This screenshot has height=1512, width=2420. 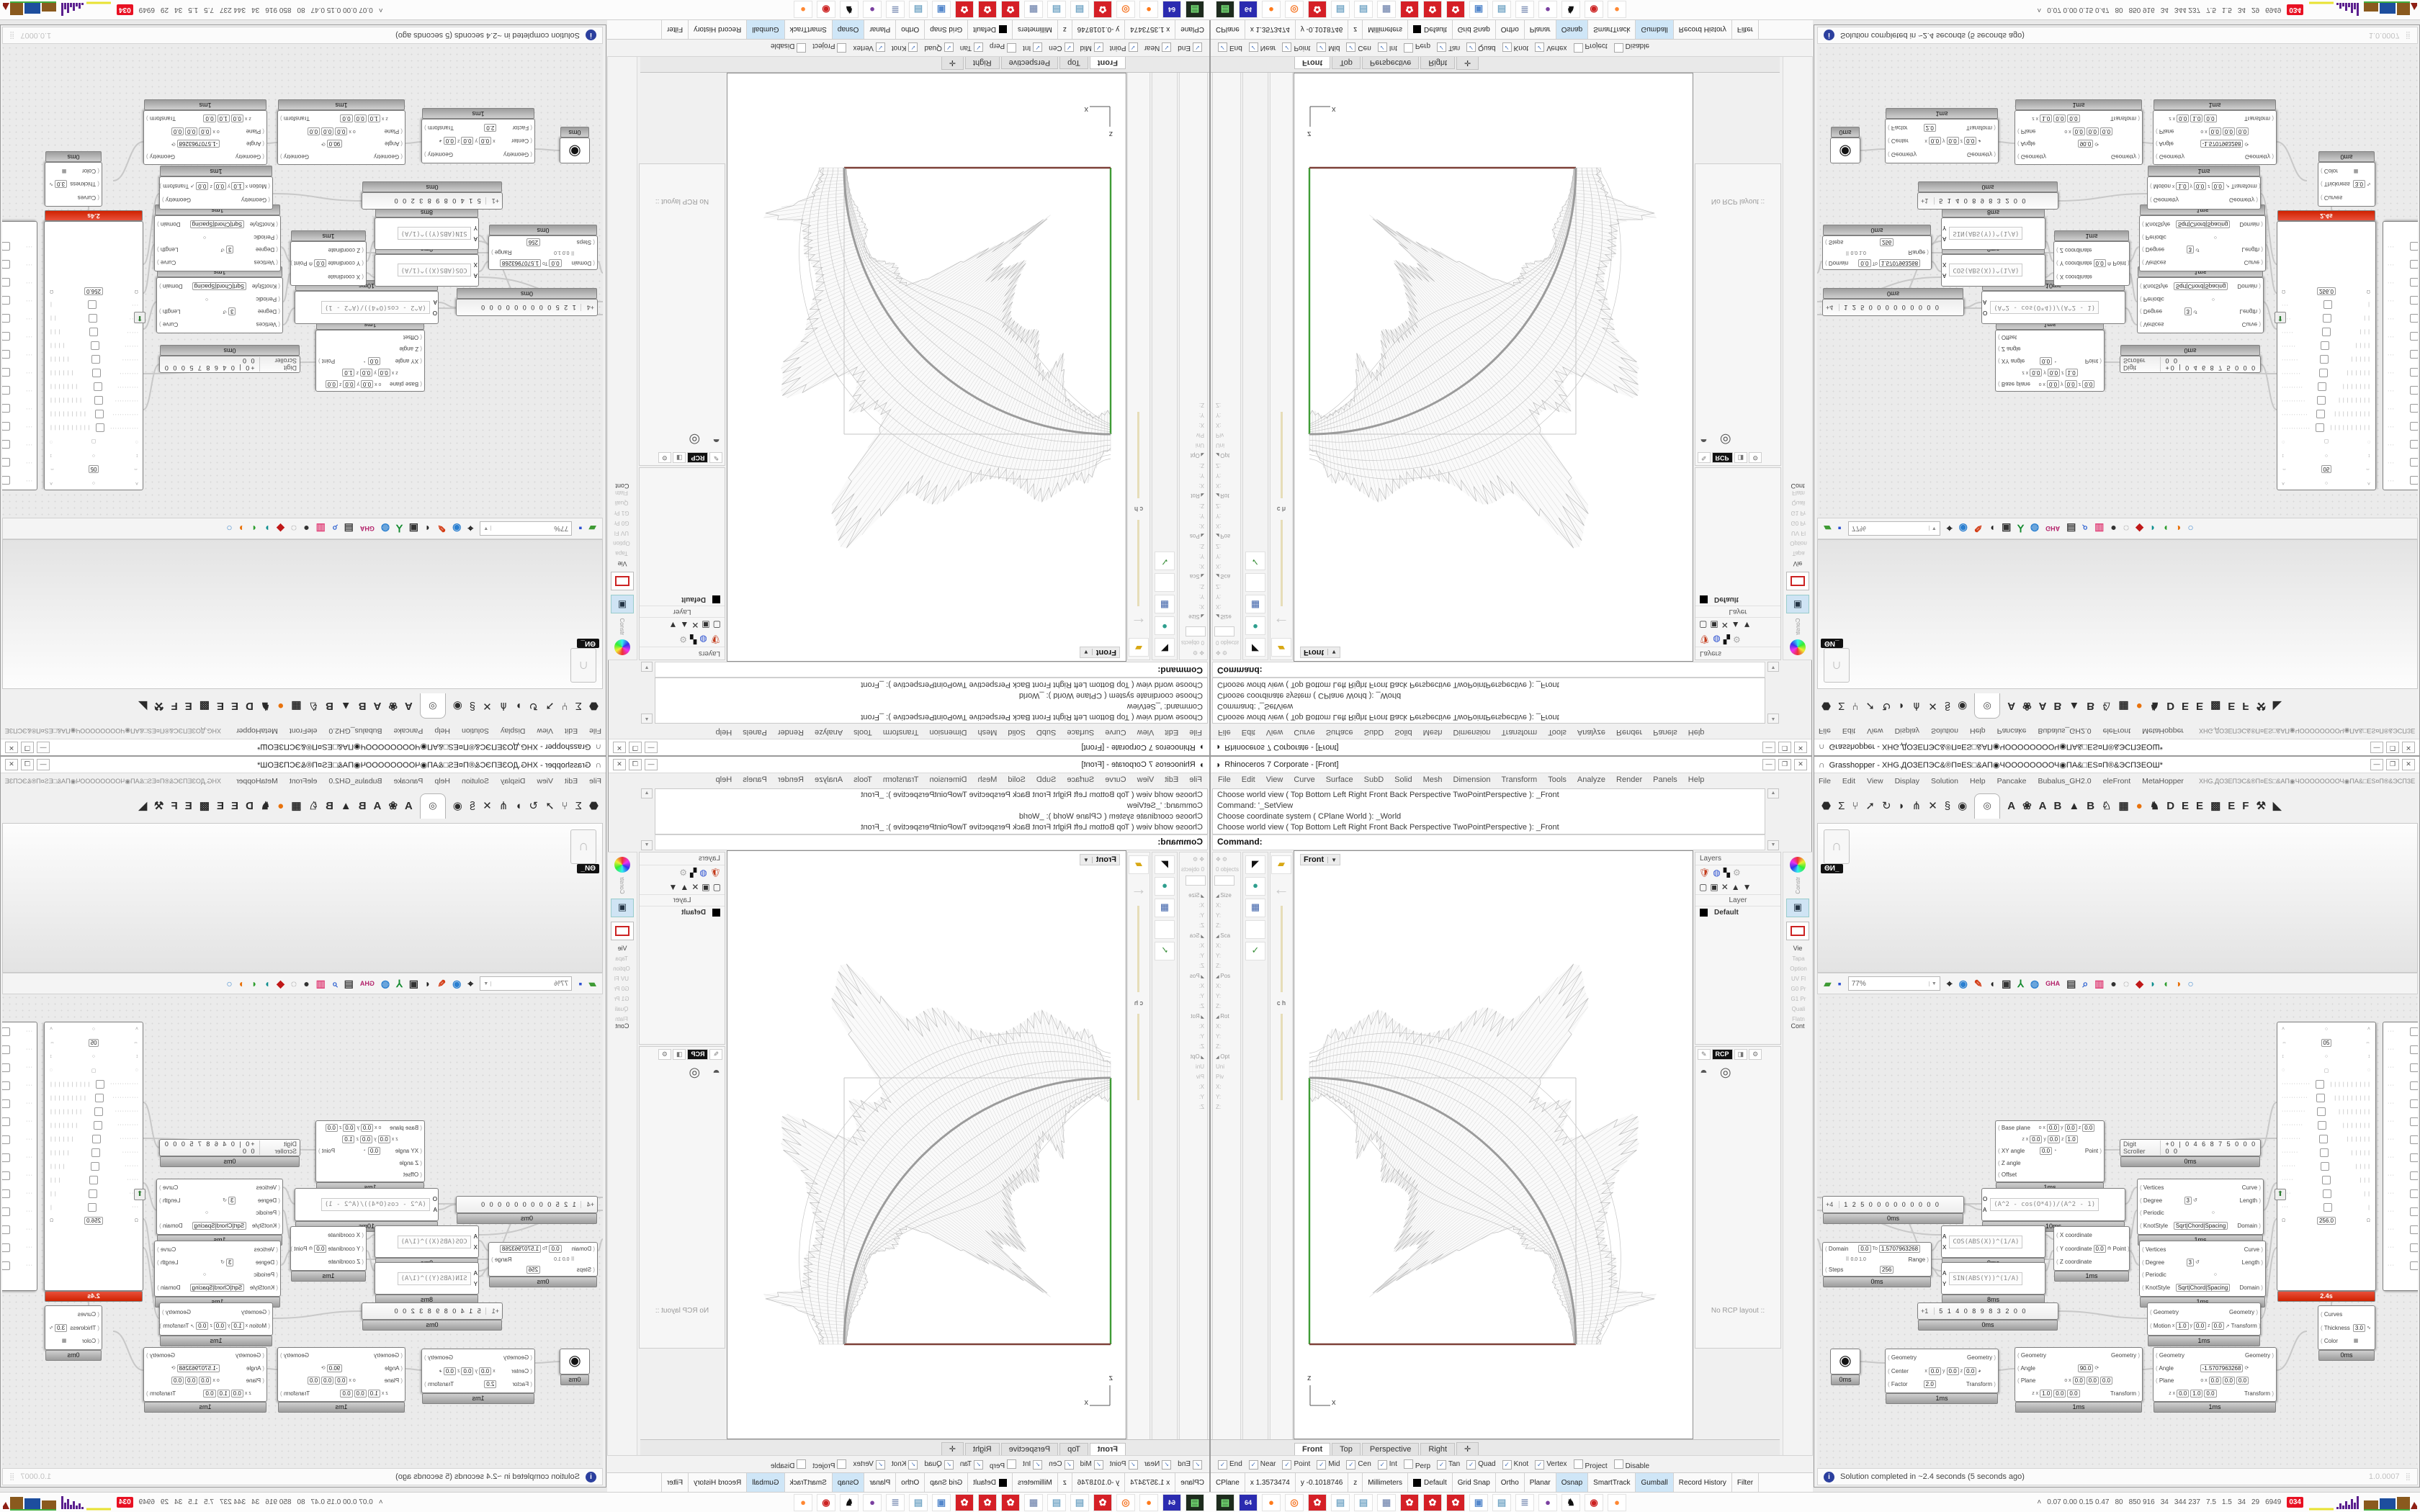 What do you see at coordinates (306, 983) in the screenshot?
I see `gh-toolbar-icon-11: ●` at bounding box center [306, 983].